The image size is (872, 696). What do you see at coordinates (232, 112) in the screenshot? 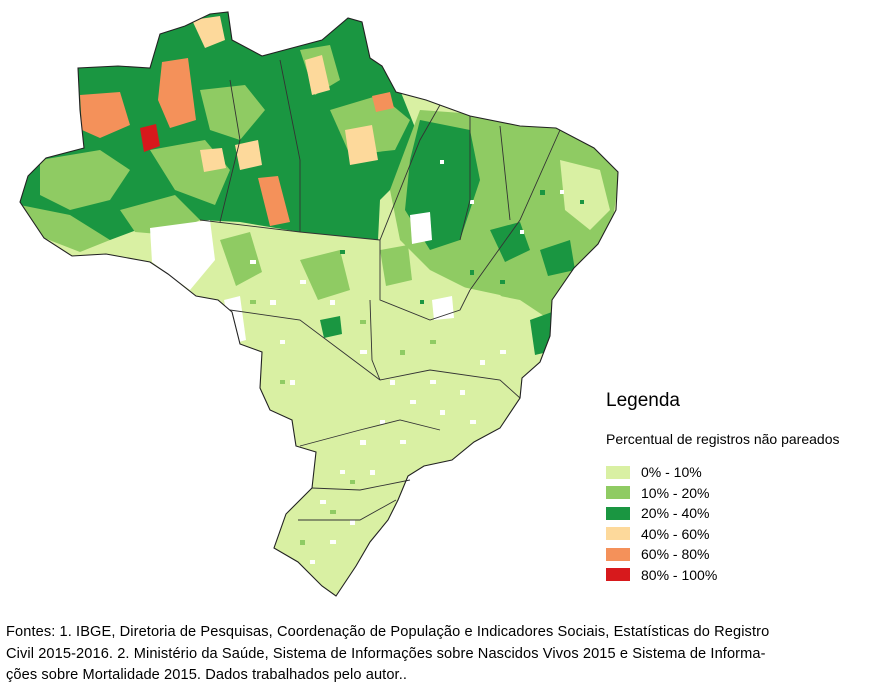
I see `region-roraima-medium` at bounding box center [232, 112].